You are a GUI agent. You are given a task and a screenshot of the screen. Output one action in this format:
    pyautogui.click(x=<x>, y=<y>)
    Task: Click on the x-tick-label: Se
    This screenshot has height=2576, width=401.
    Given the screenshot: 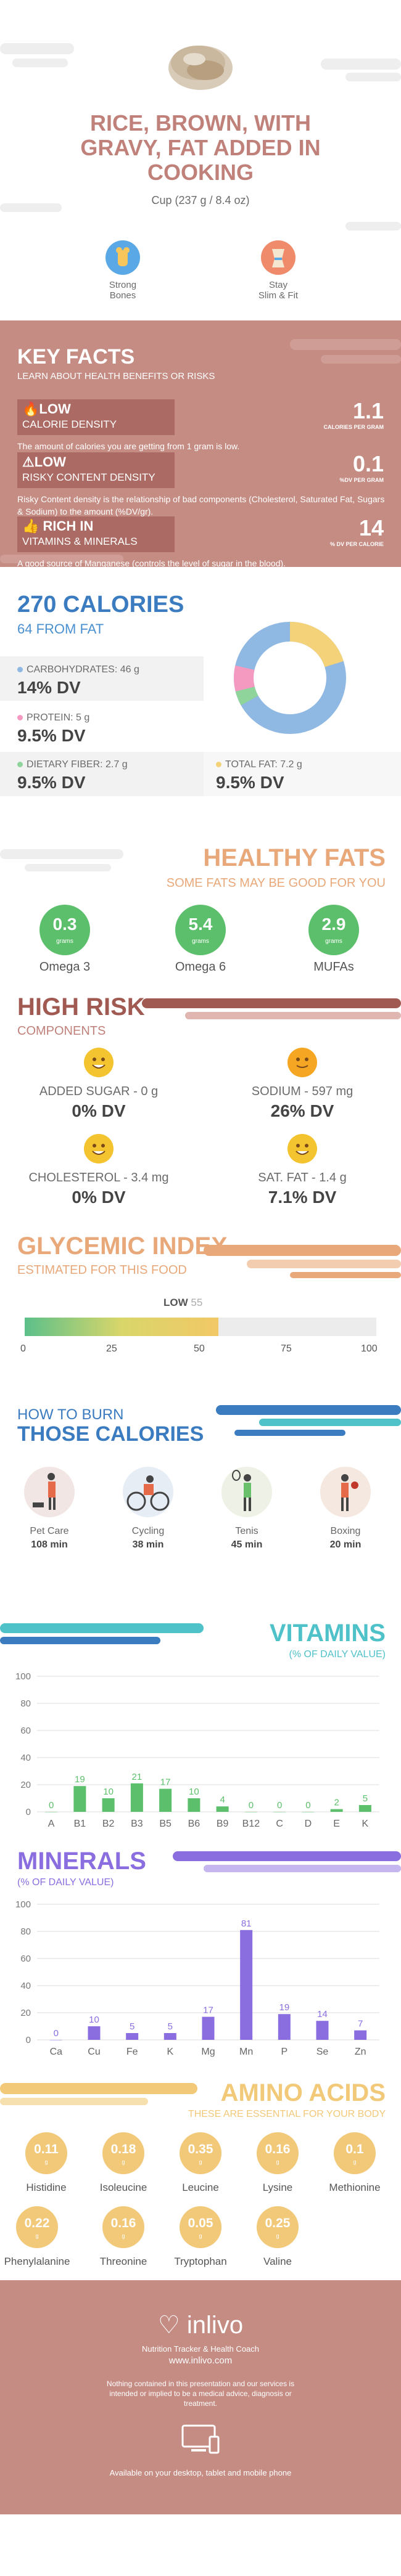 What is the action you would take?
    pyautogui.click(x=322, y=2052)
    